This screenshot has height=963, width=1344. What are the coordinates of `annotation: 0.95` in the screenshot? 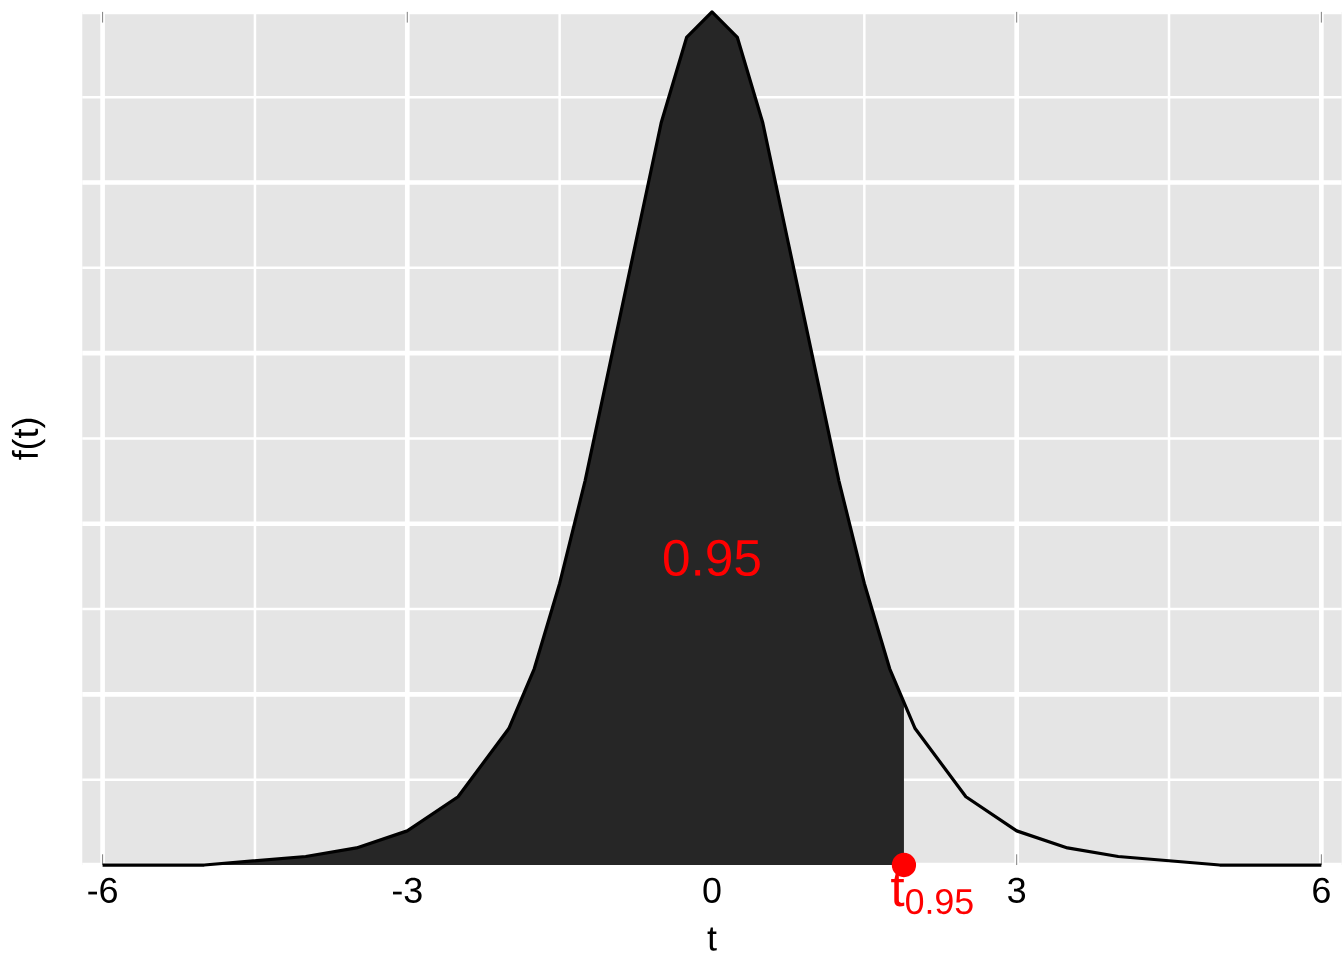 It's located at (711, 558).